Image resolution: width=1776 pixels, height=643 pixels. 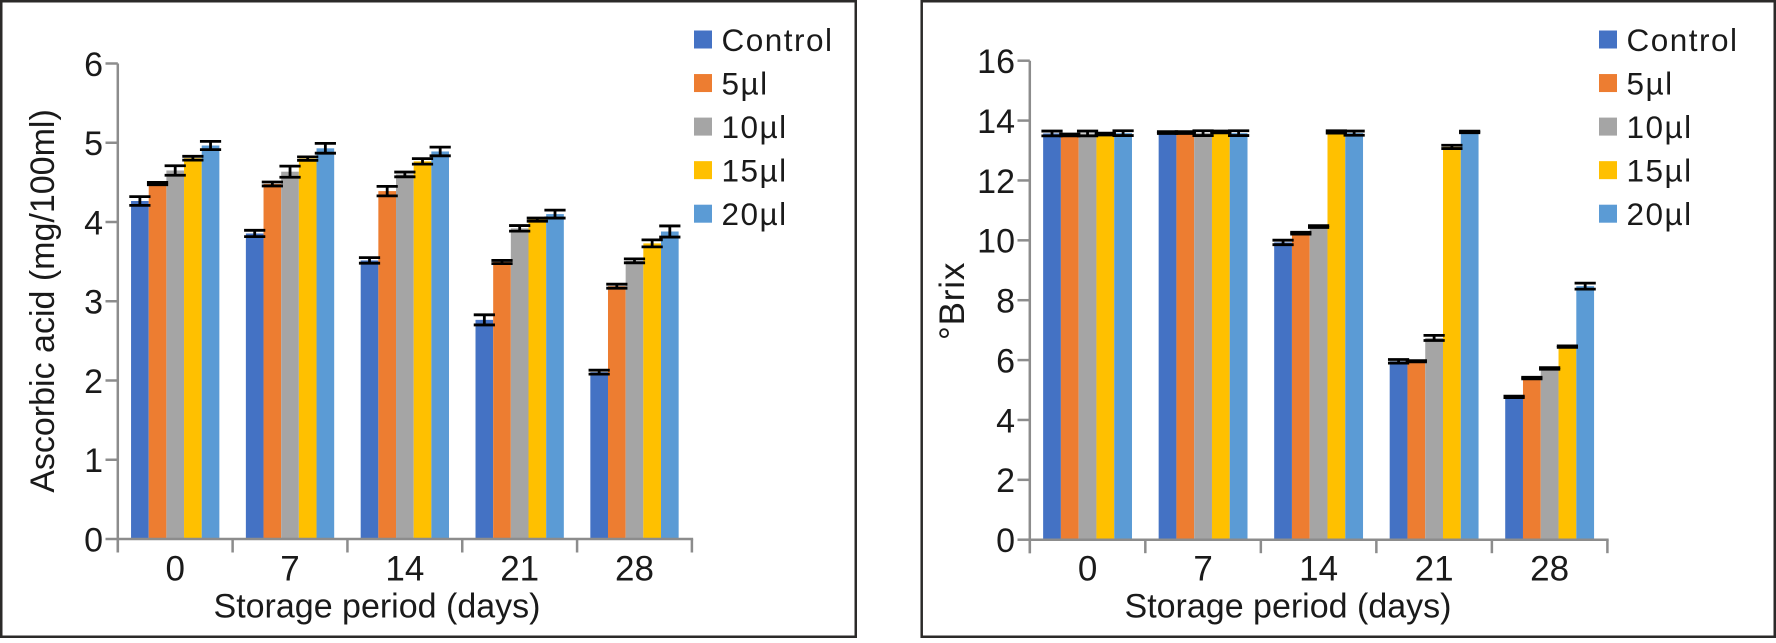 I want to click on svg-text: 5, so click(x=93, y=144).